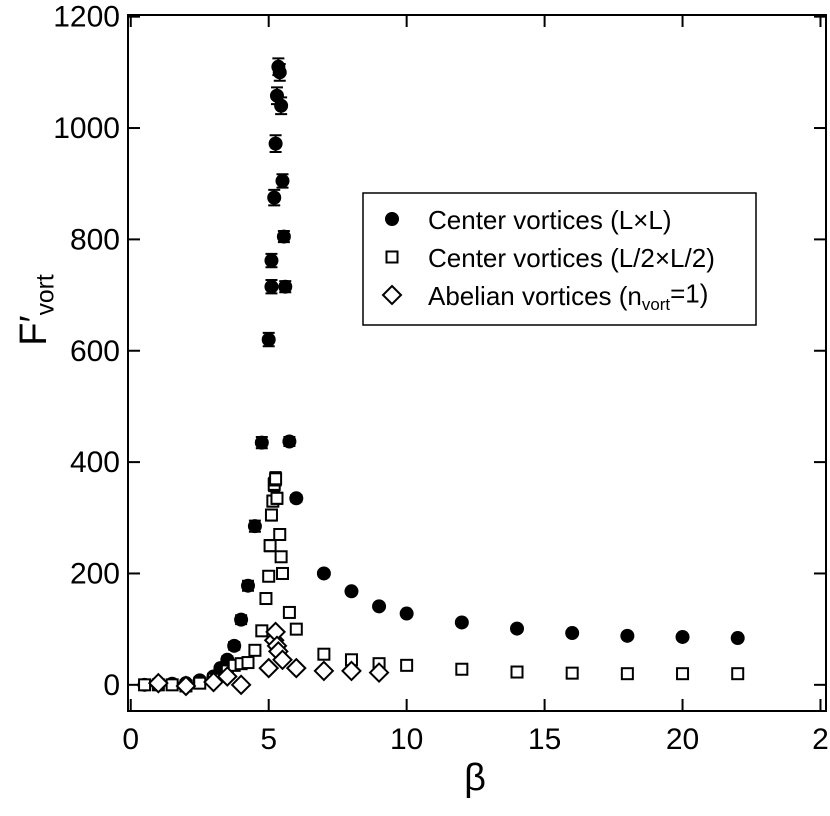 Image resolution: width=830 pixels, height=816 pixels. Describe the element at coordinates (682, 739) in the screenshot. I see `x-tick-label: 20` at that location.